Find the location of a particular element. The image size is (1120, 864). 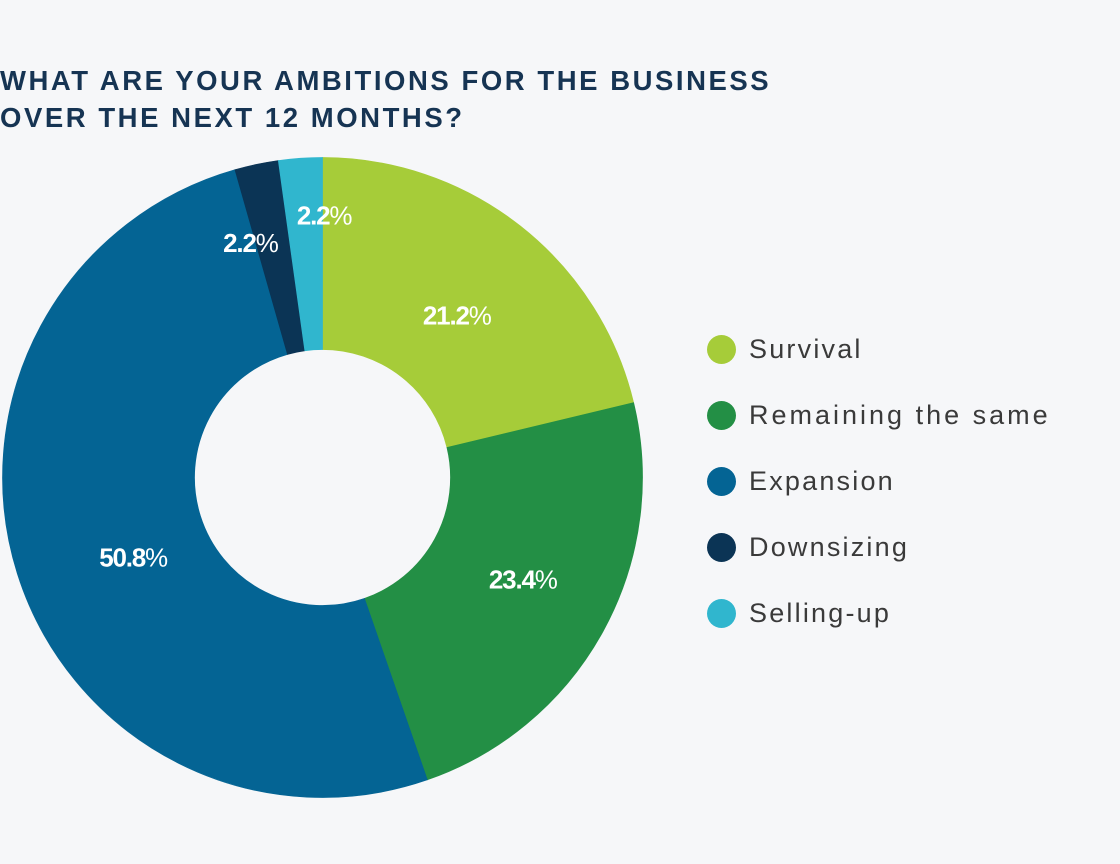

svg-text: 21.2% is located at coordinates (457, 316).